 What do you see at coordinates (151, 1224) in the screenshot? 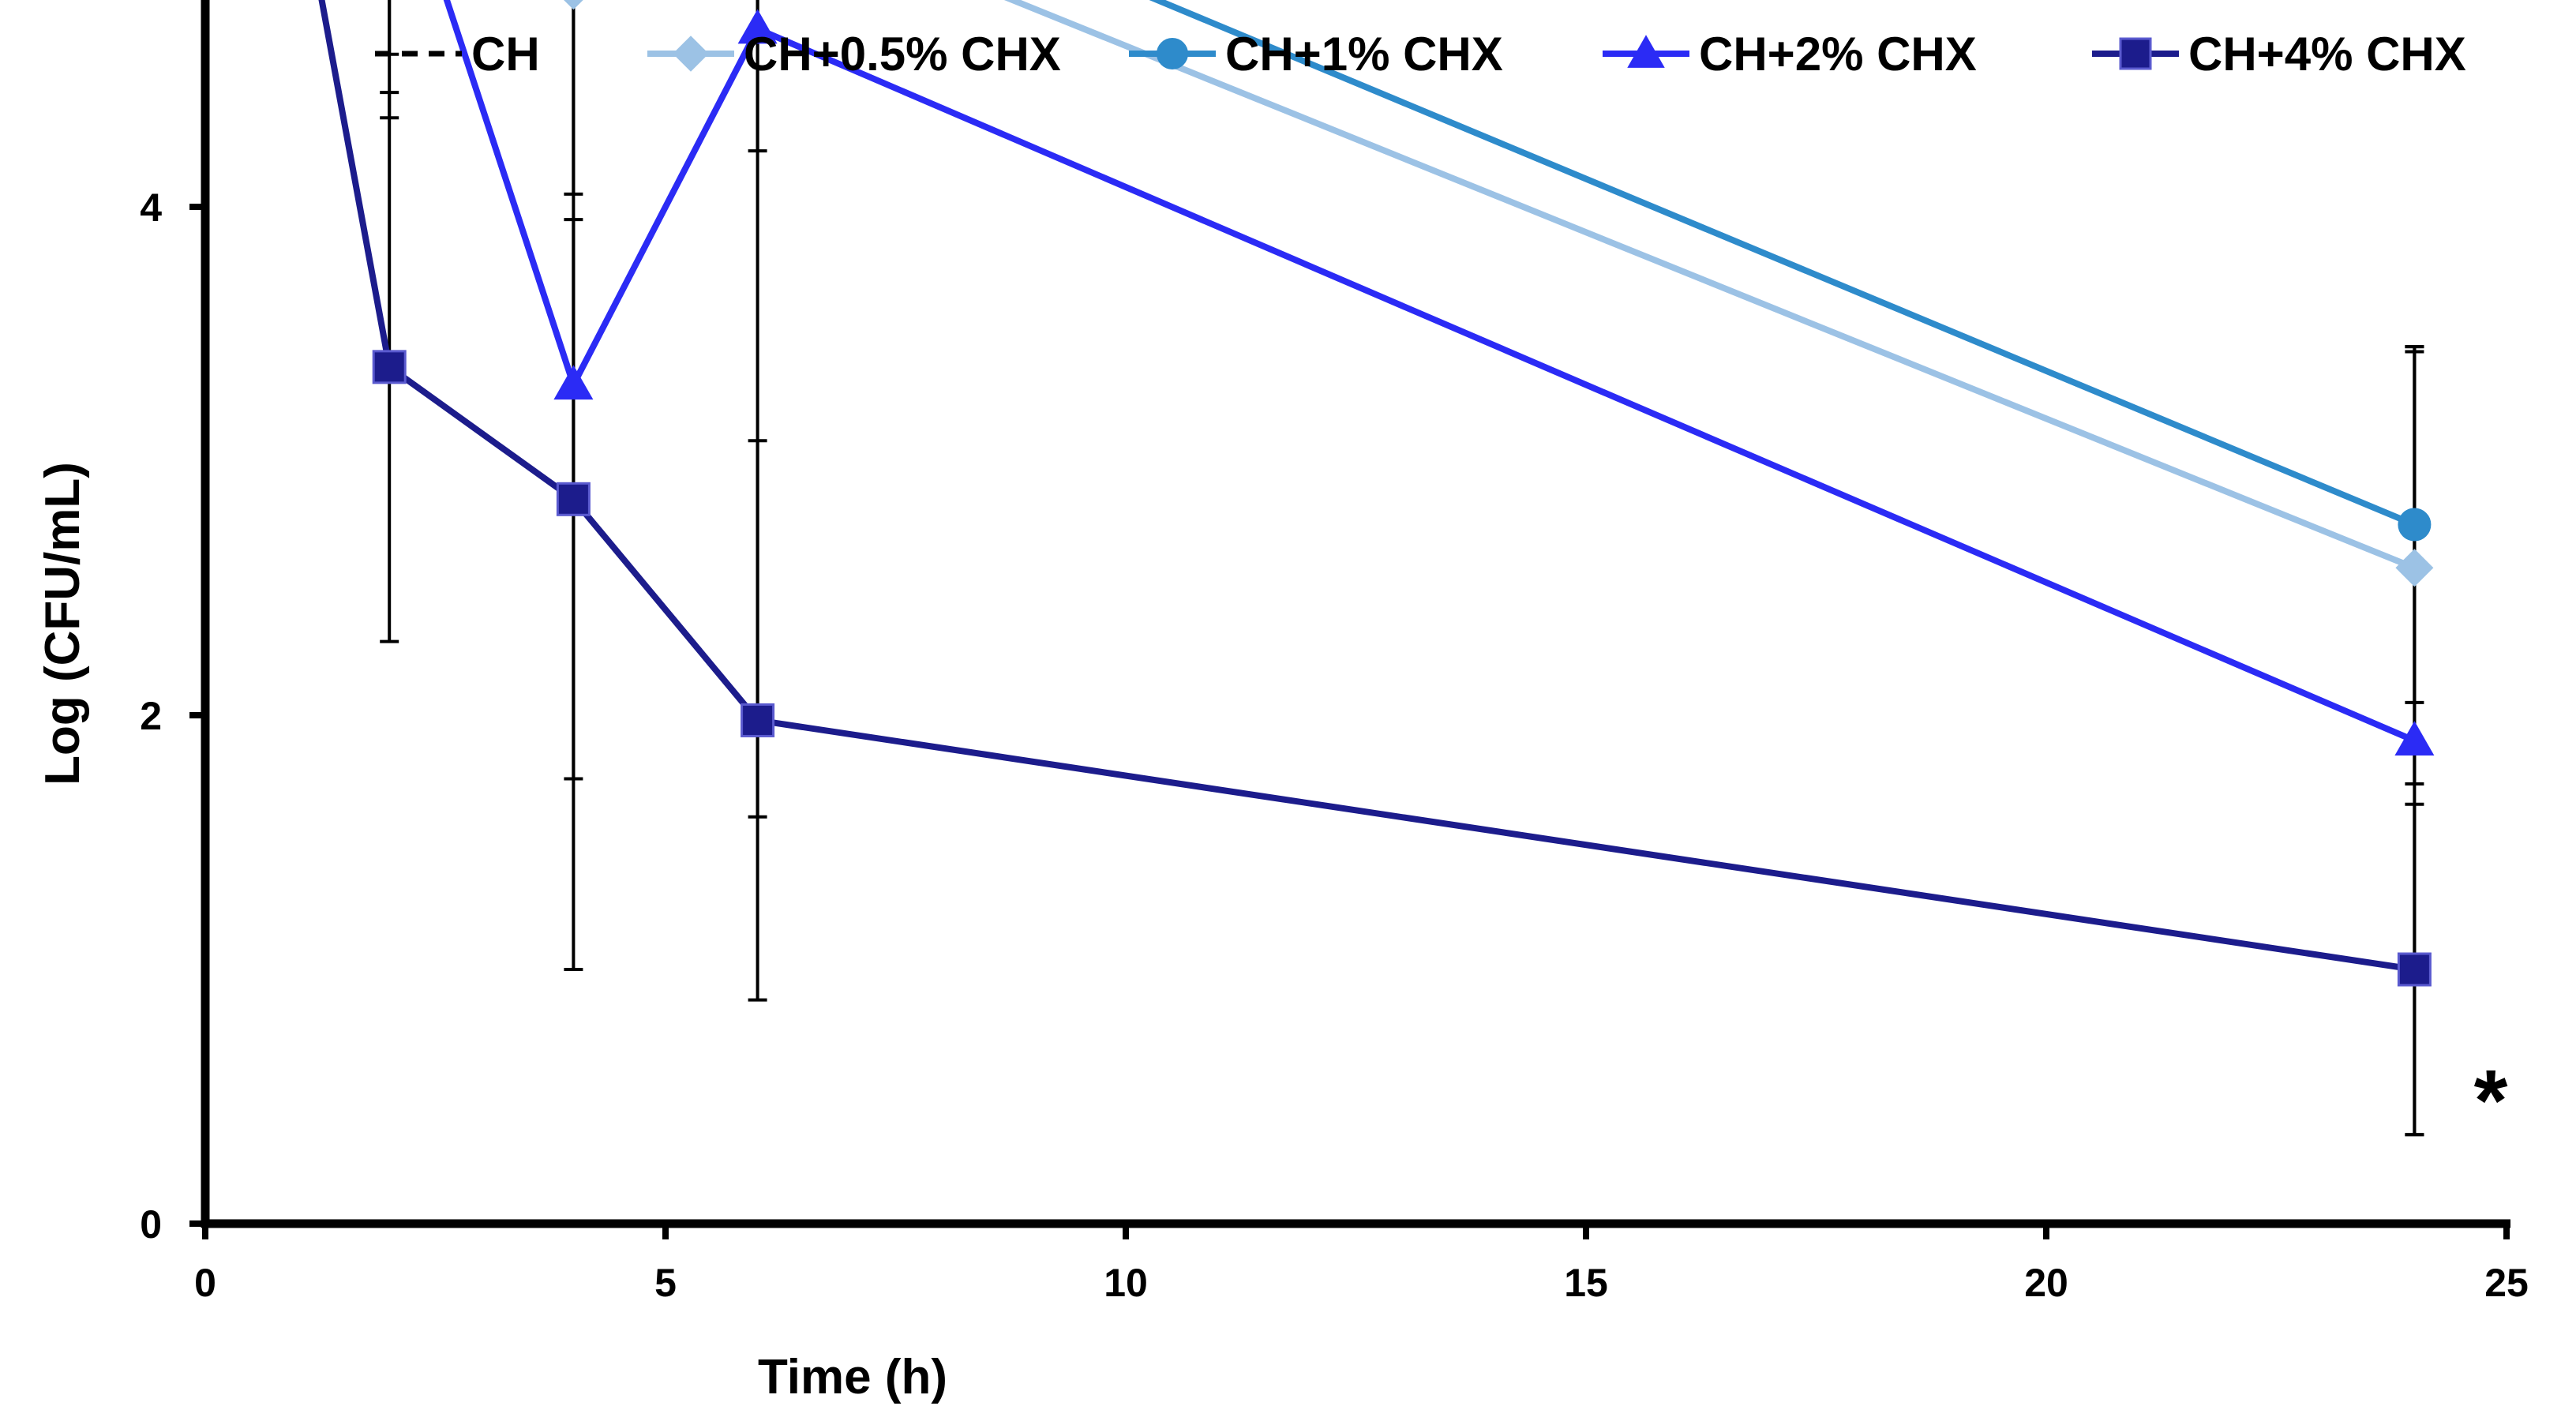
I see `y-tick-label: 0` at bounding box center [151, 1224].